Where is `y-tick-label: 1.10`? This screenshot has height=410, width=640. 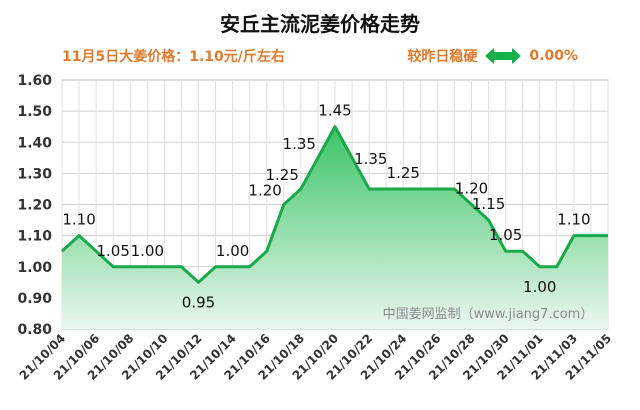
y-tick-label: 1.10 is located at coordinates (34, 237).